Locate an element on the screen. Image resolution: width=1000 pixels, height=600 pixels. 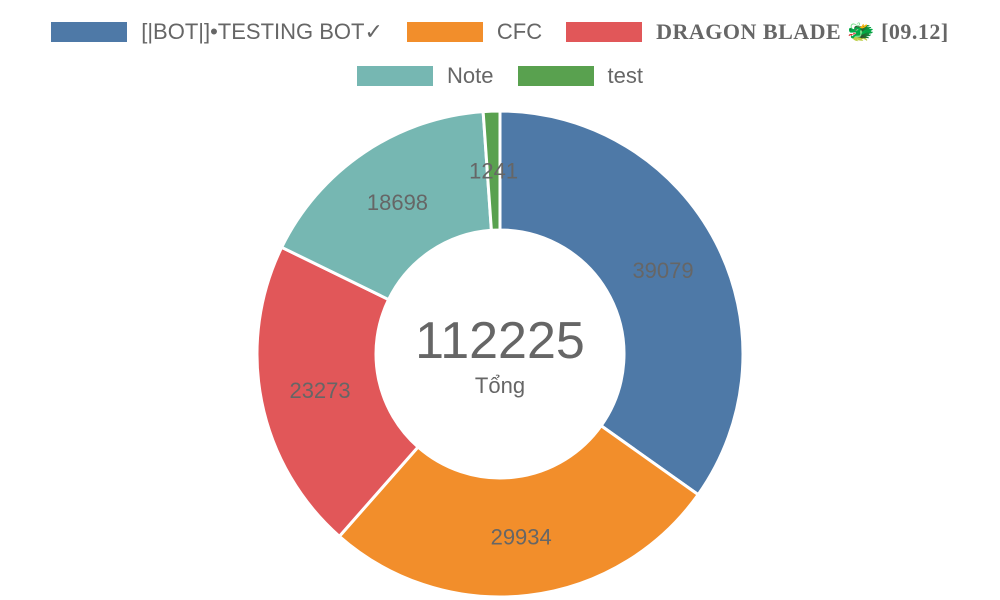
legend-label-test: test is located at coordinates (625, 75).